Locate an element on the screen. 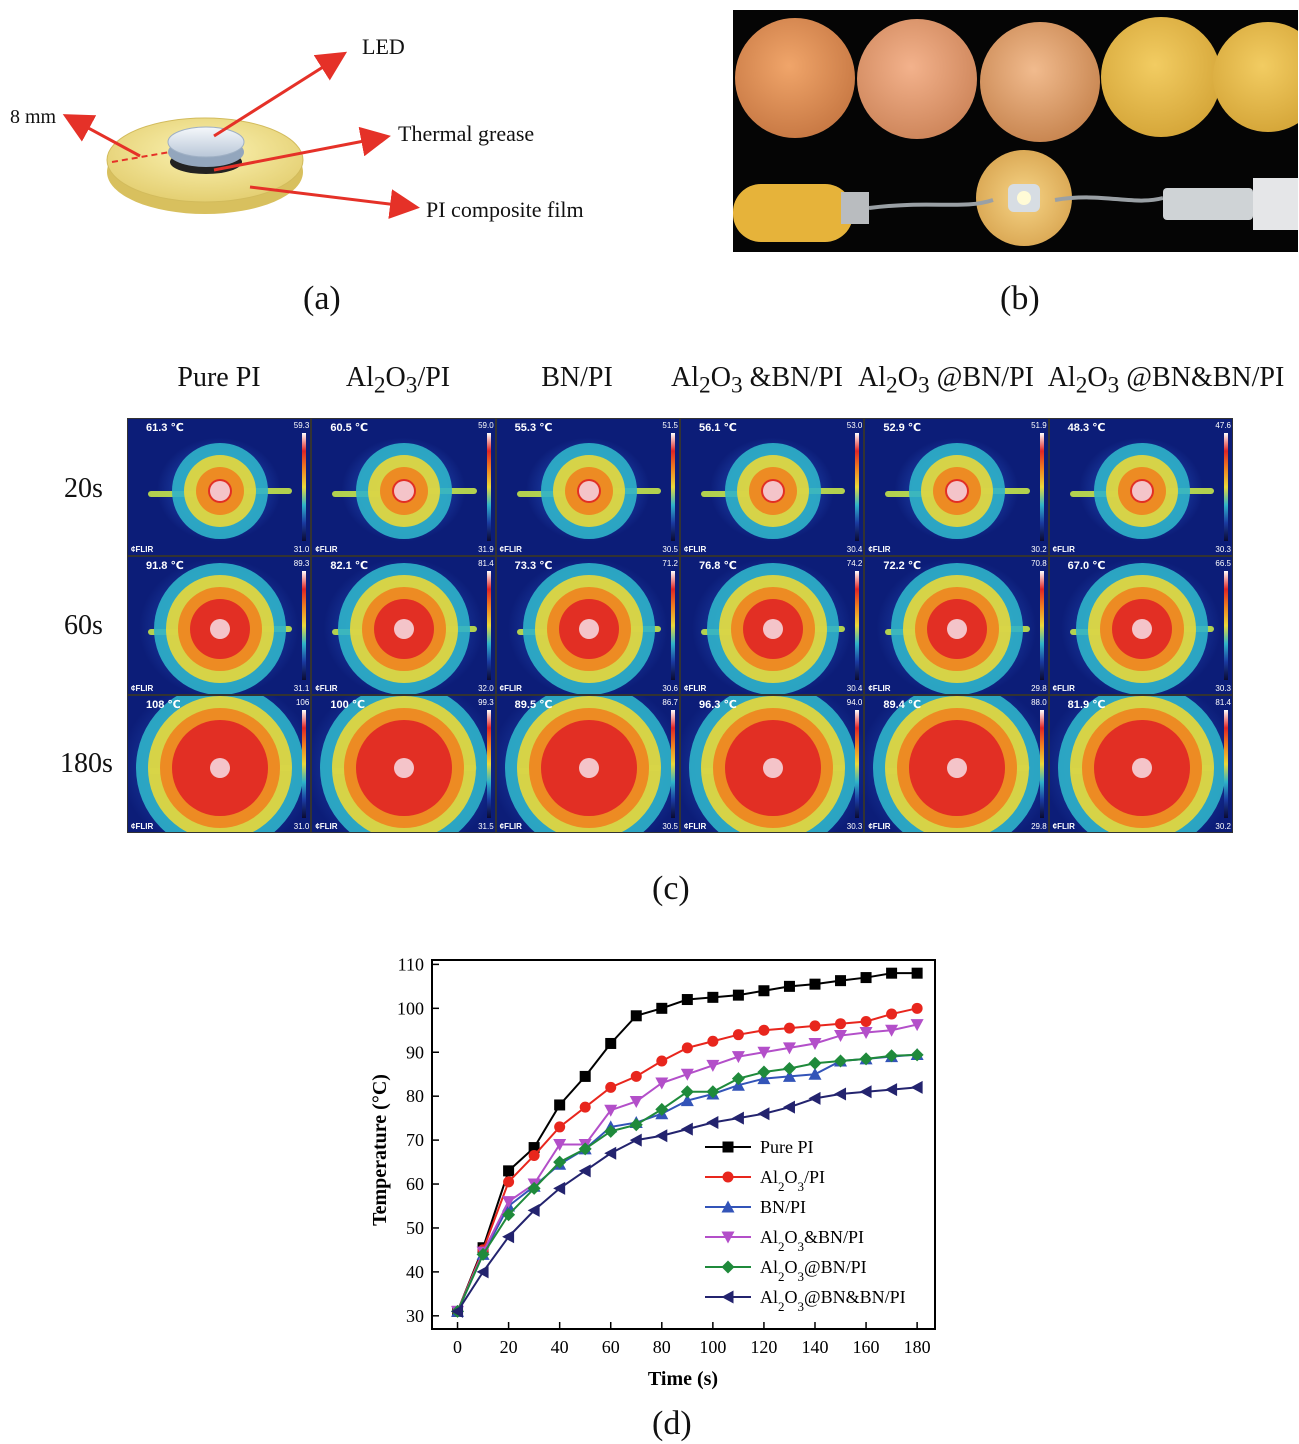  x-tick-label: 120 is located at coordinates (763, 1347).